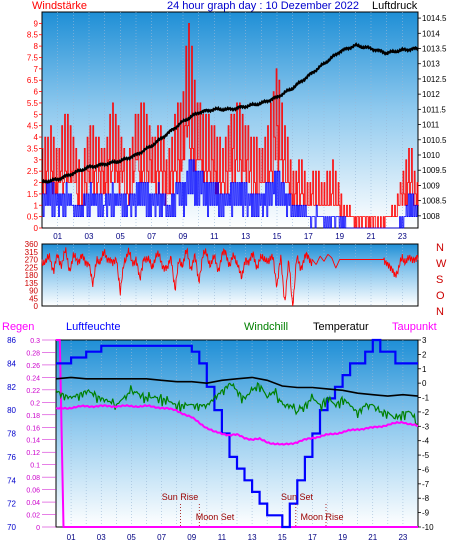  Describe the element at coordinates (33, 516) in the screenshot. I see `rain-tick-label: 0.02` at that location.